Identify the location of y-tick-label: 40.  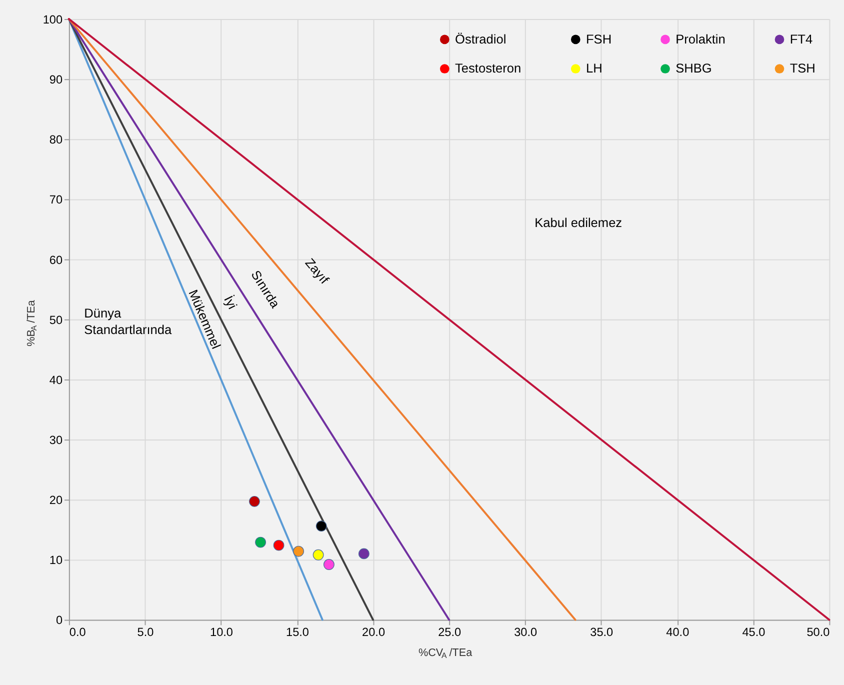
(56, 379).